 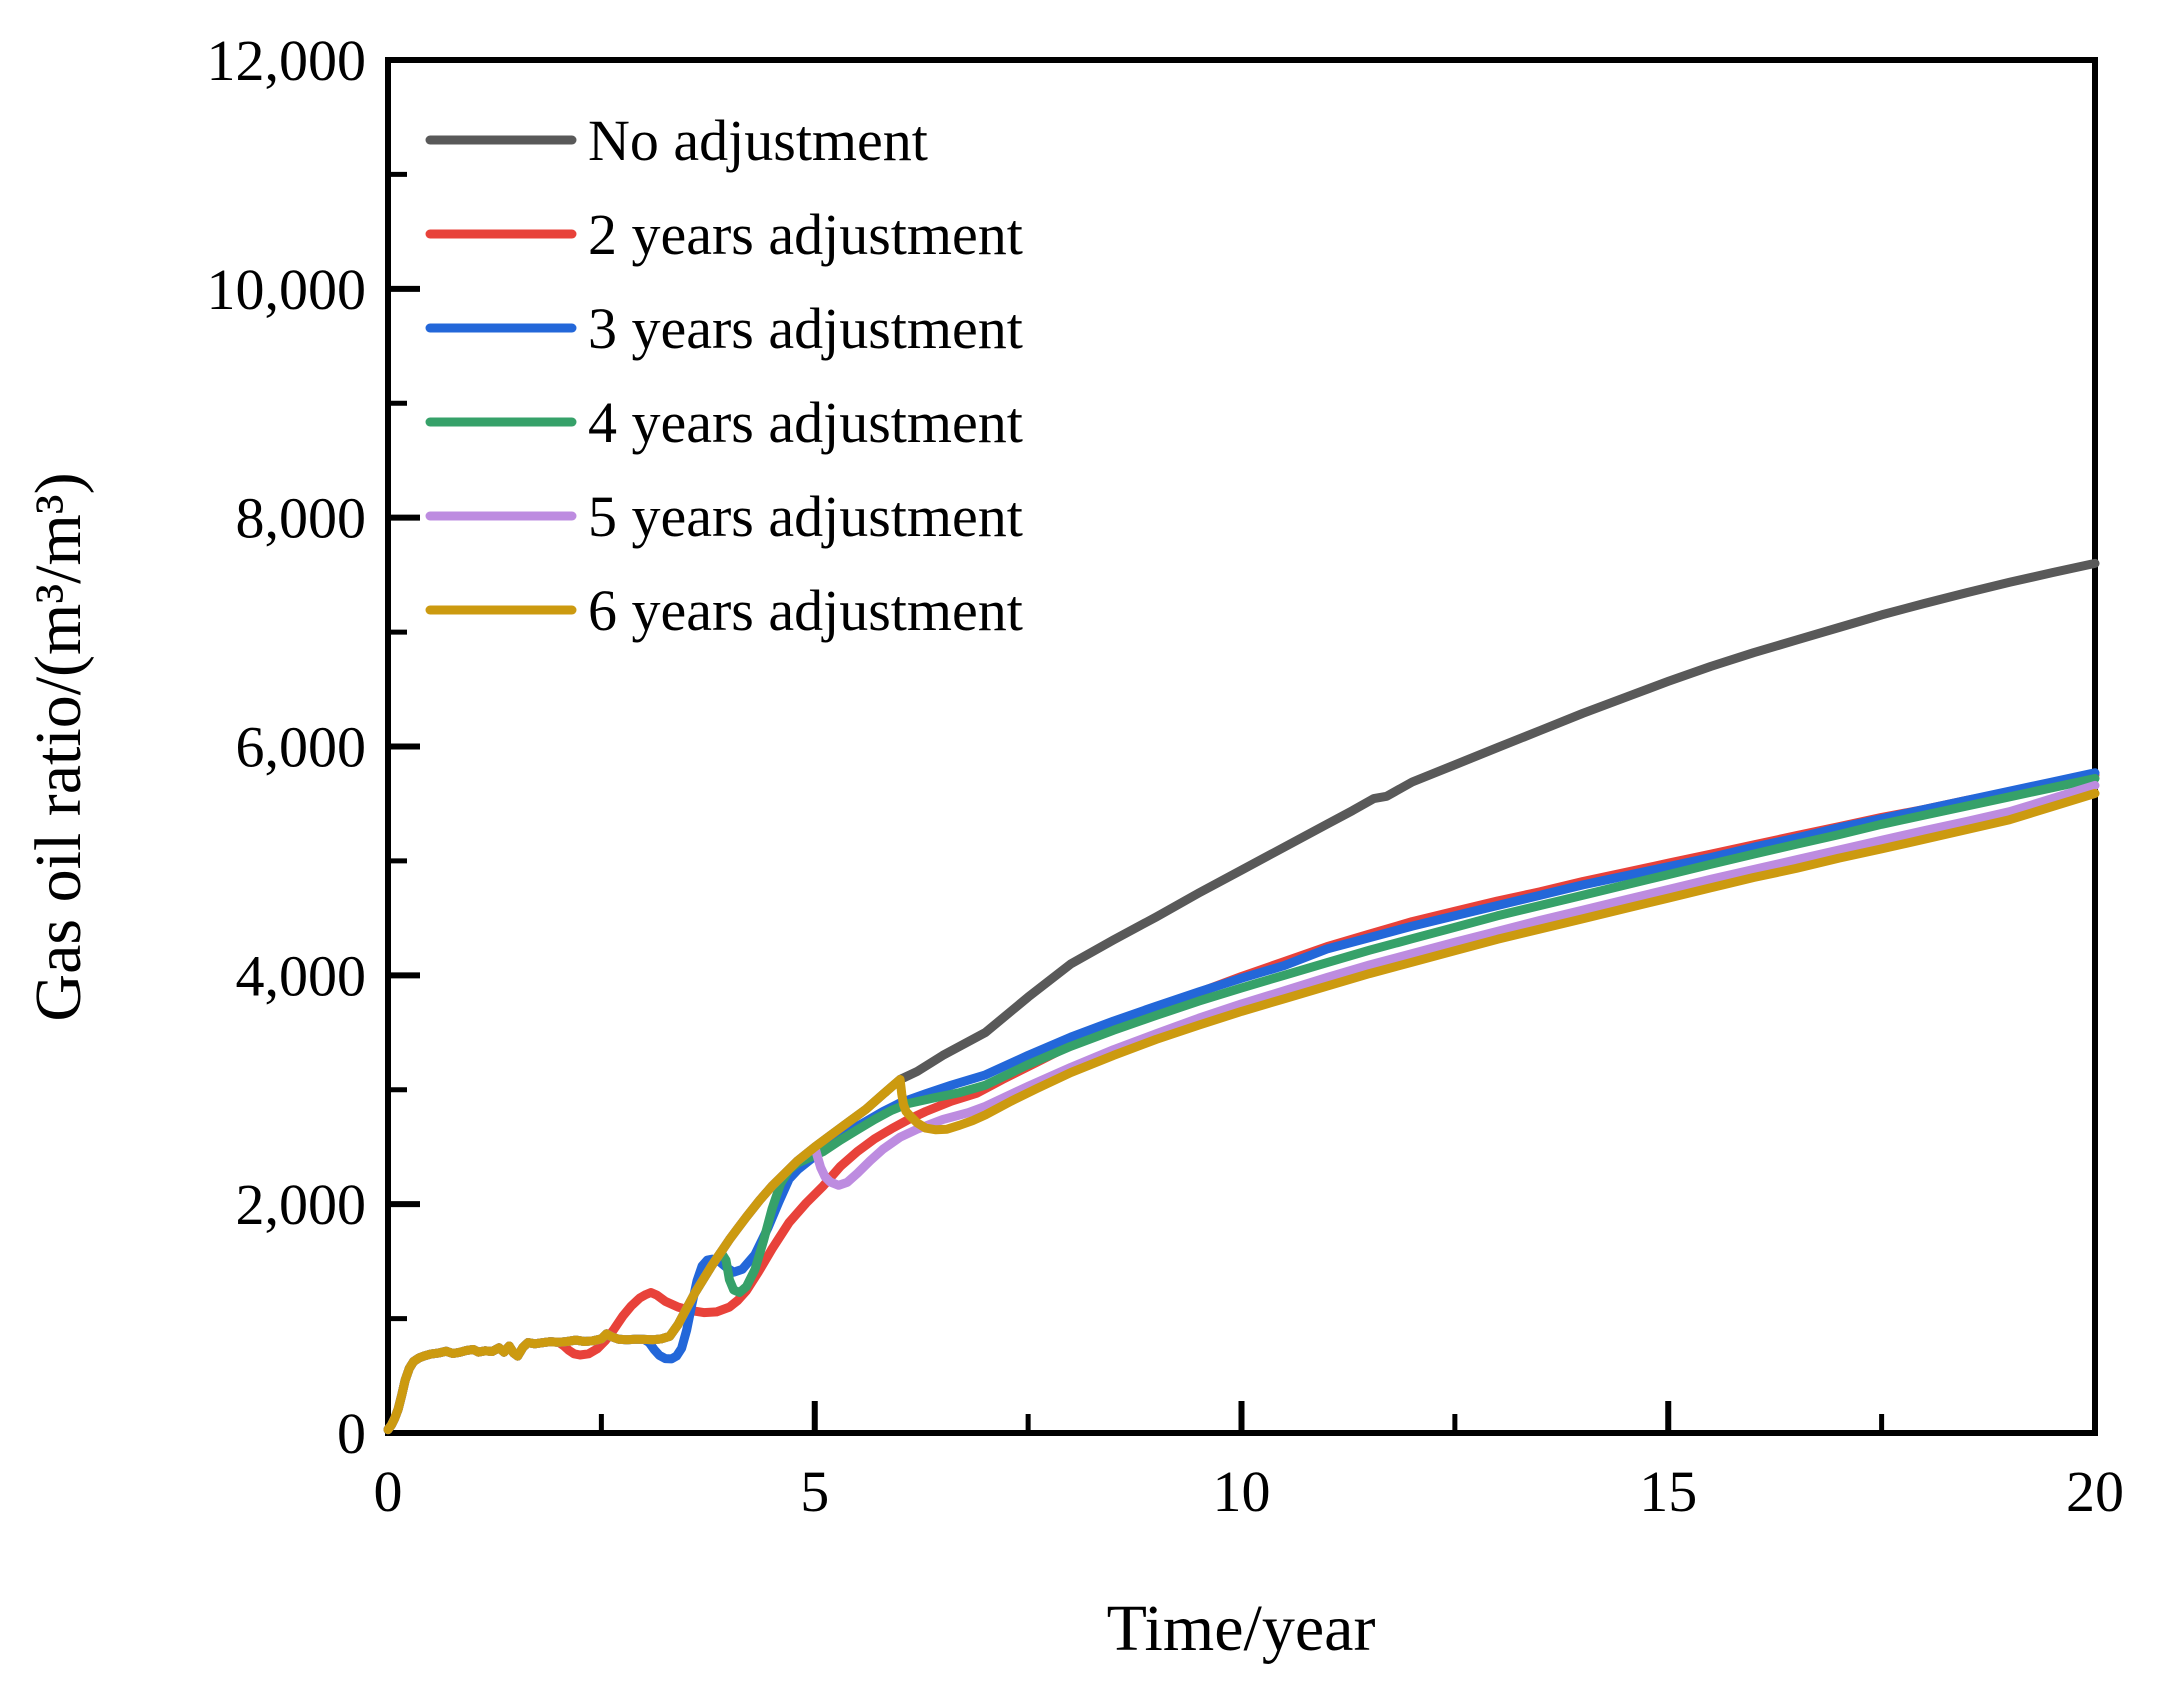 What do you see at coordinates (301, 1204) in the screenshot?
I see `y-tick-label: 2,000` at bounding box center [301, 1204].